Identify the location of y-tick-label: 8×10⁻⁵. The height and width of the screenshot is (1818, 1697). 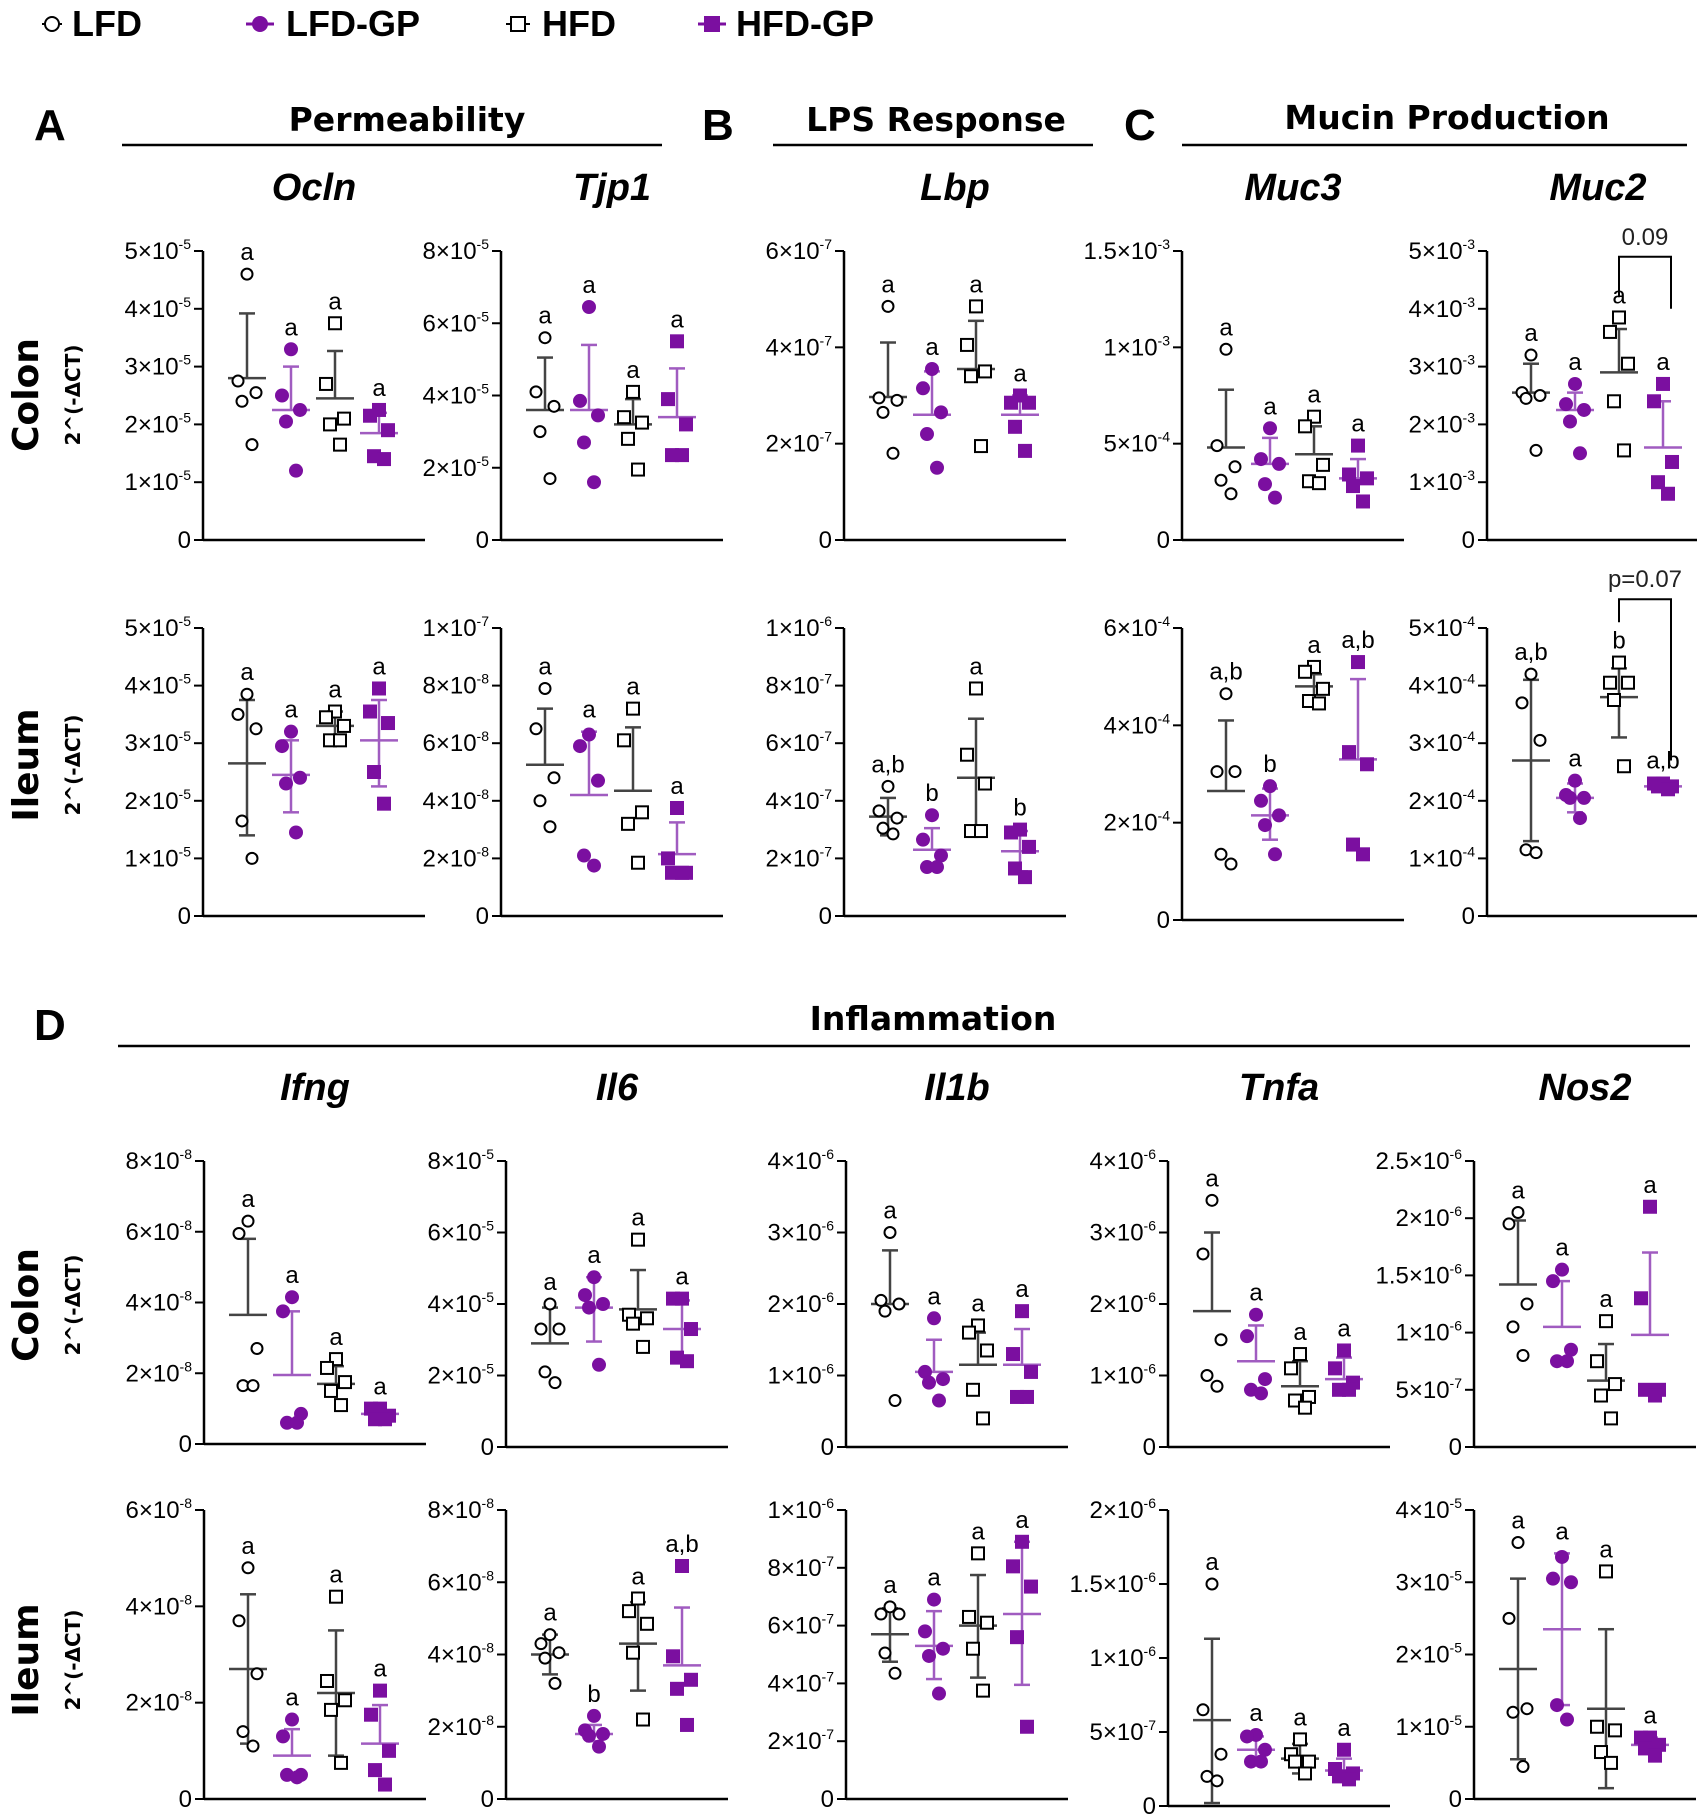
(460, 1160).